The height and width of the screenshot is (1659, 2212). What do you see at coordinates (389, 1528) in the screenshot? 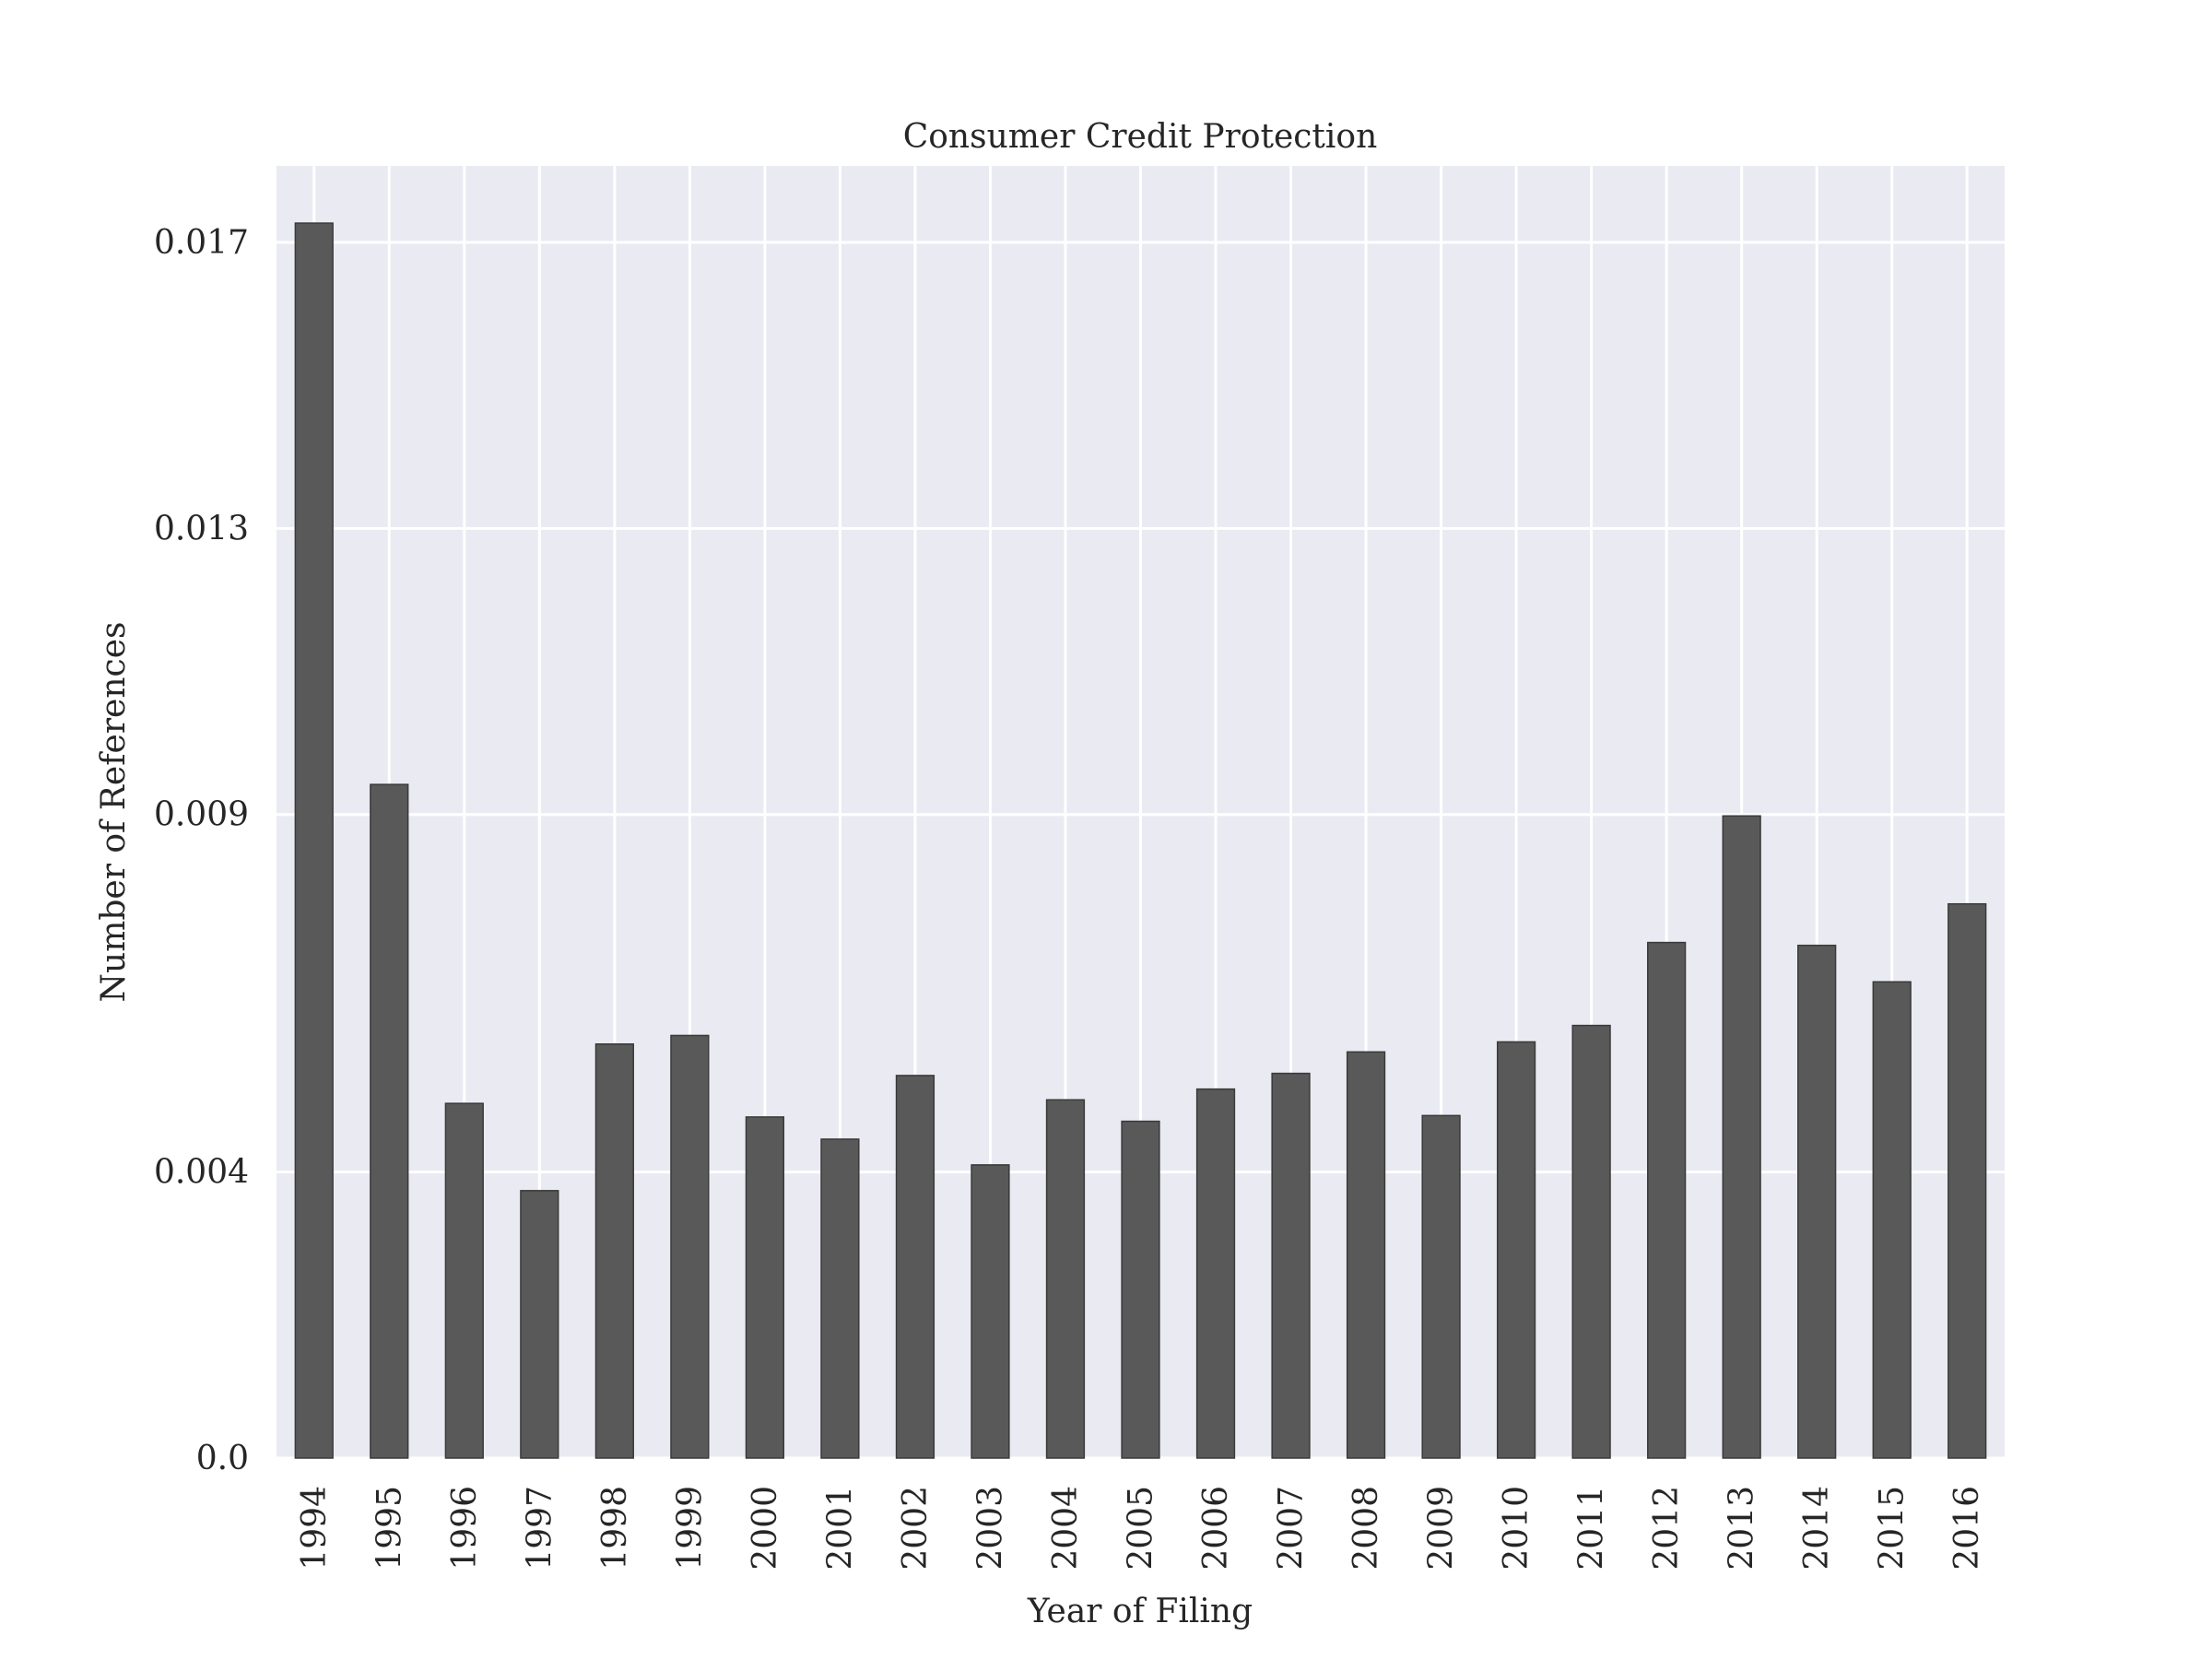
I see `x-tick-label: 1995` at bounding box center [389, 1528].